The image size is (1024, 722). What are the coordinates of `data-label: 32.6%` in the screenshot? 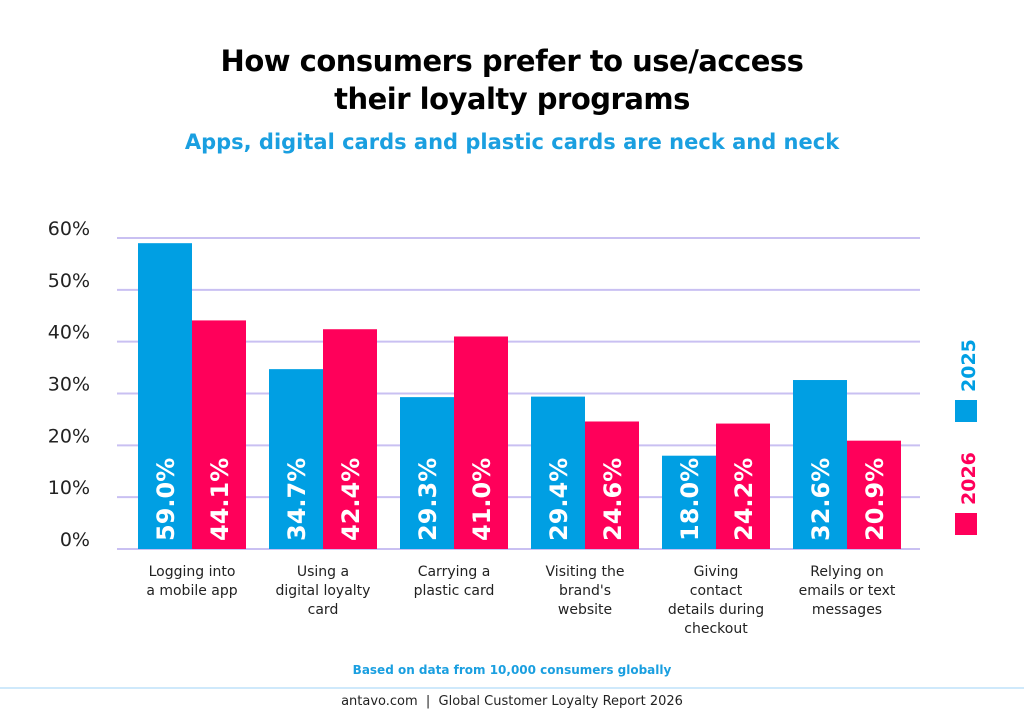 It's located at (821, 499).